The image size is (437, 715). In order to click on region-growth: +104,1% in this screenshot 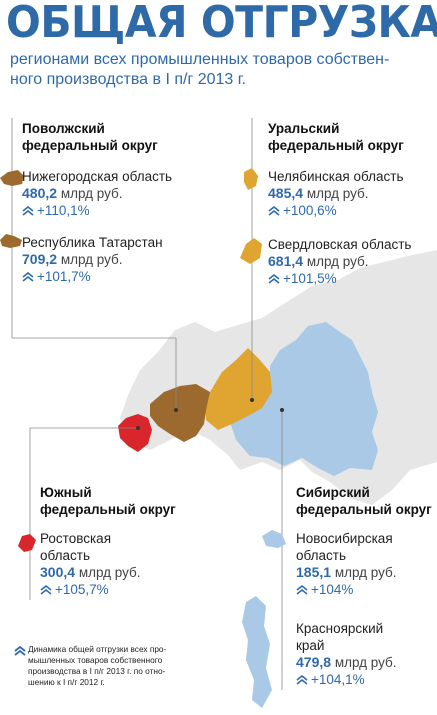, I will do `click(346, 679)`.